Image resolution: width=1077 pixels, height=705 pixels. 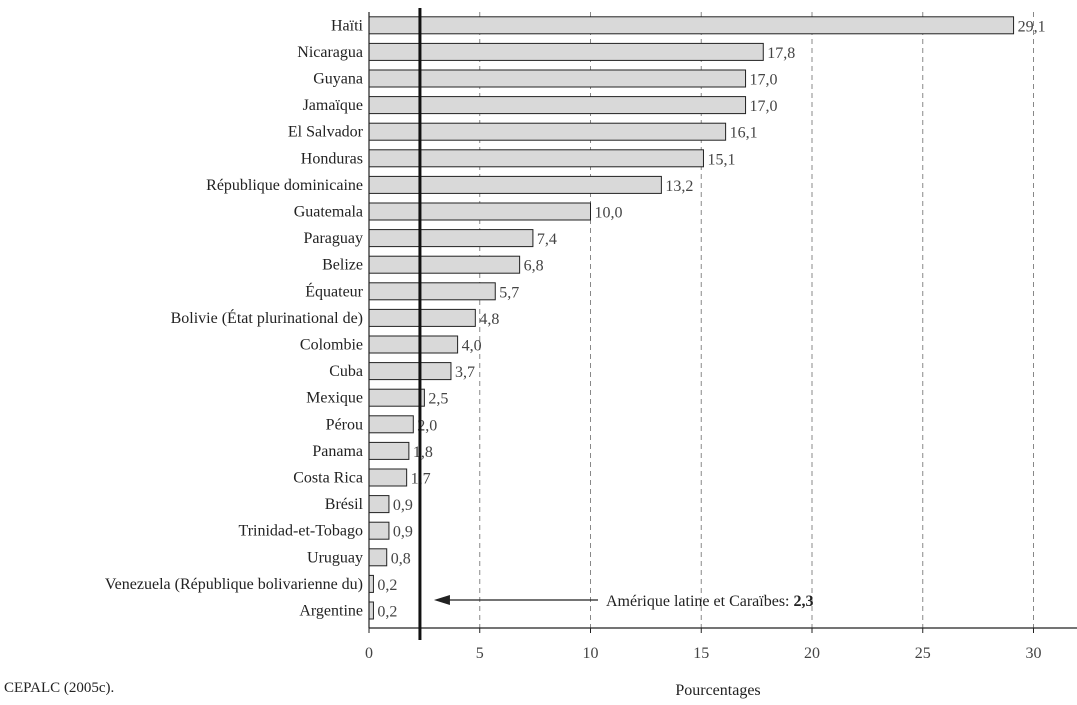 What do you see at coordinates (328, 478) in the screenshot?
I see `category-label: Costa Rica` at bounding box center [328, 478].